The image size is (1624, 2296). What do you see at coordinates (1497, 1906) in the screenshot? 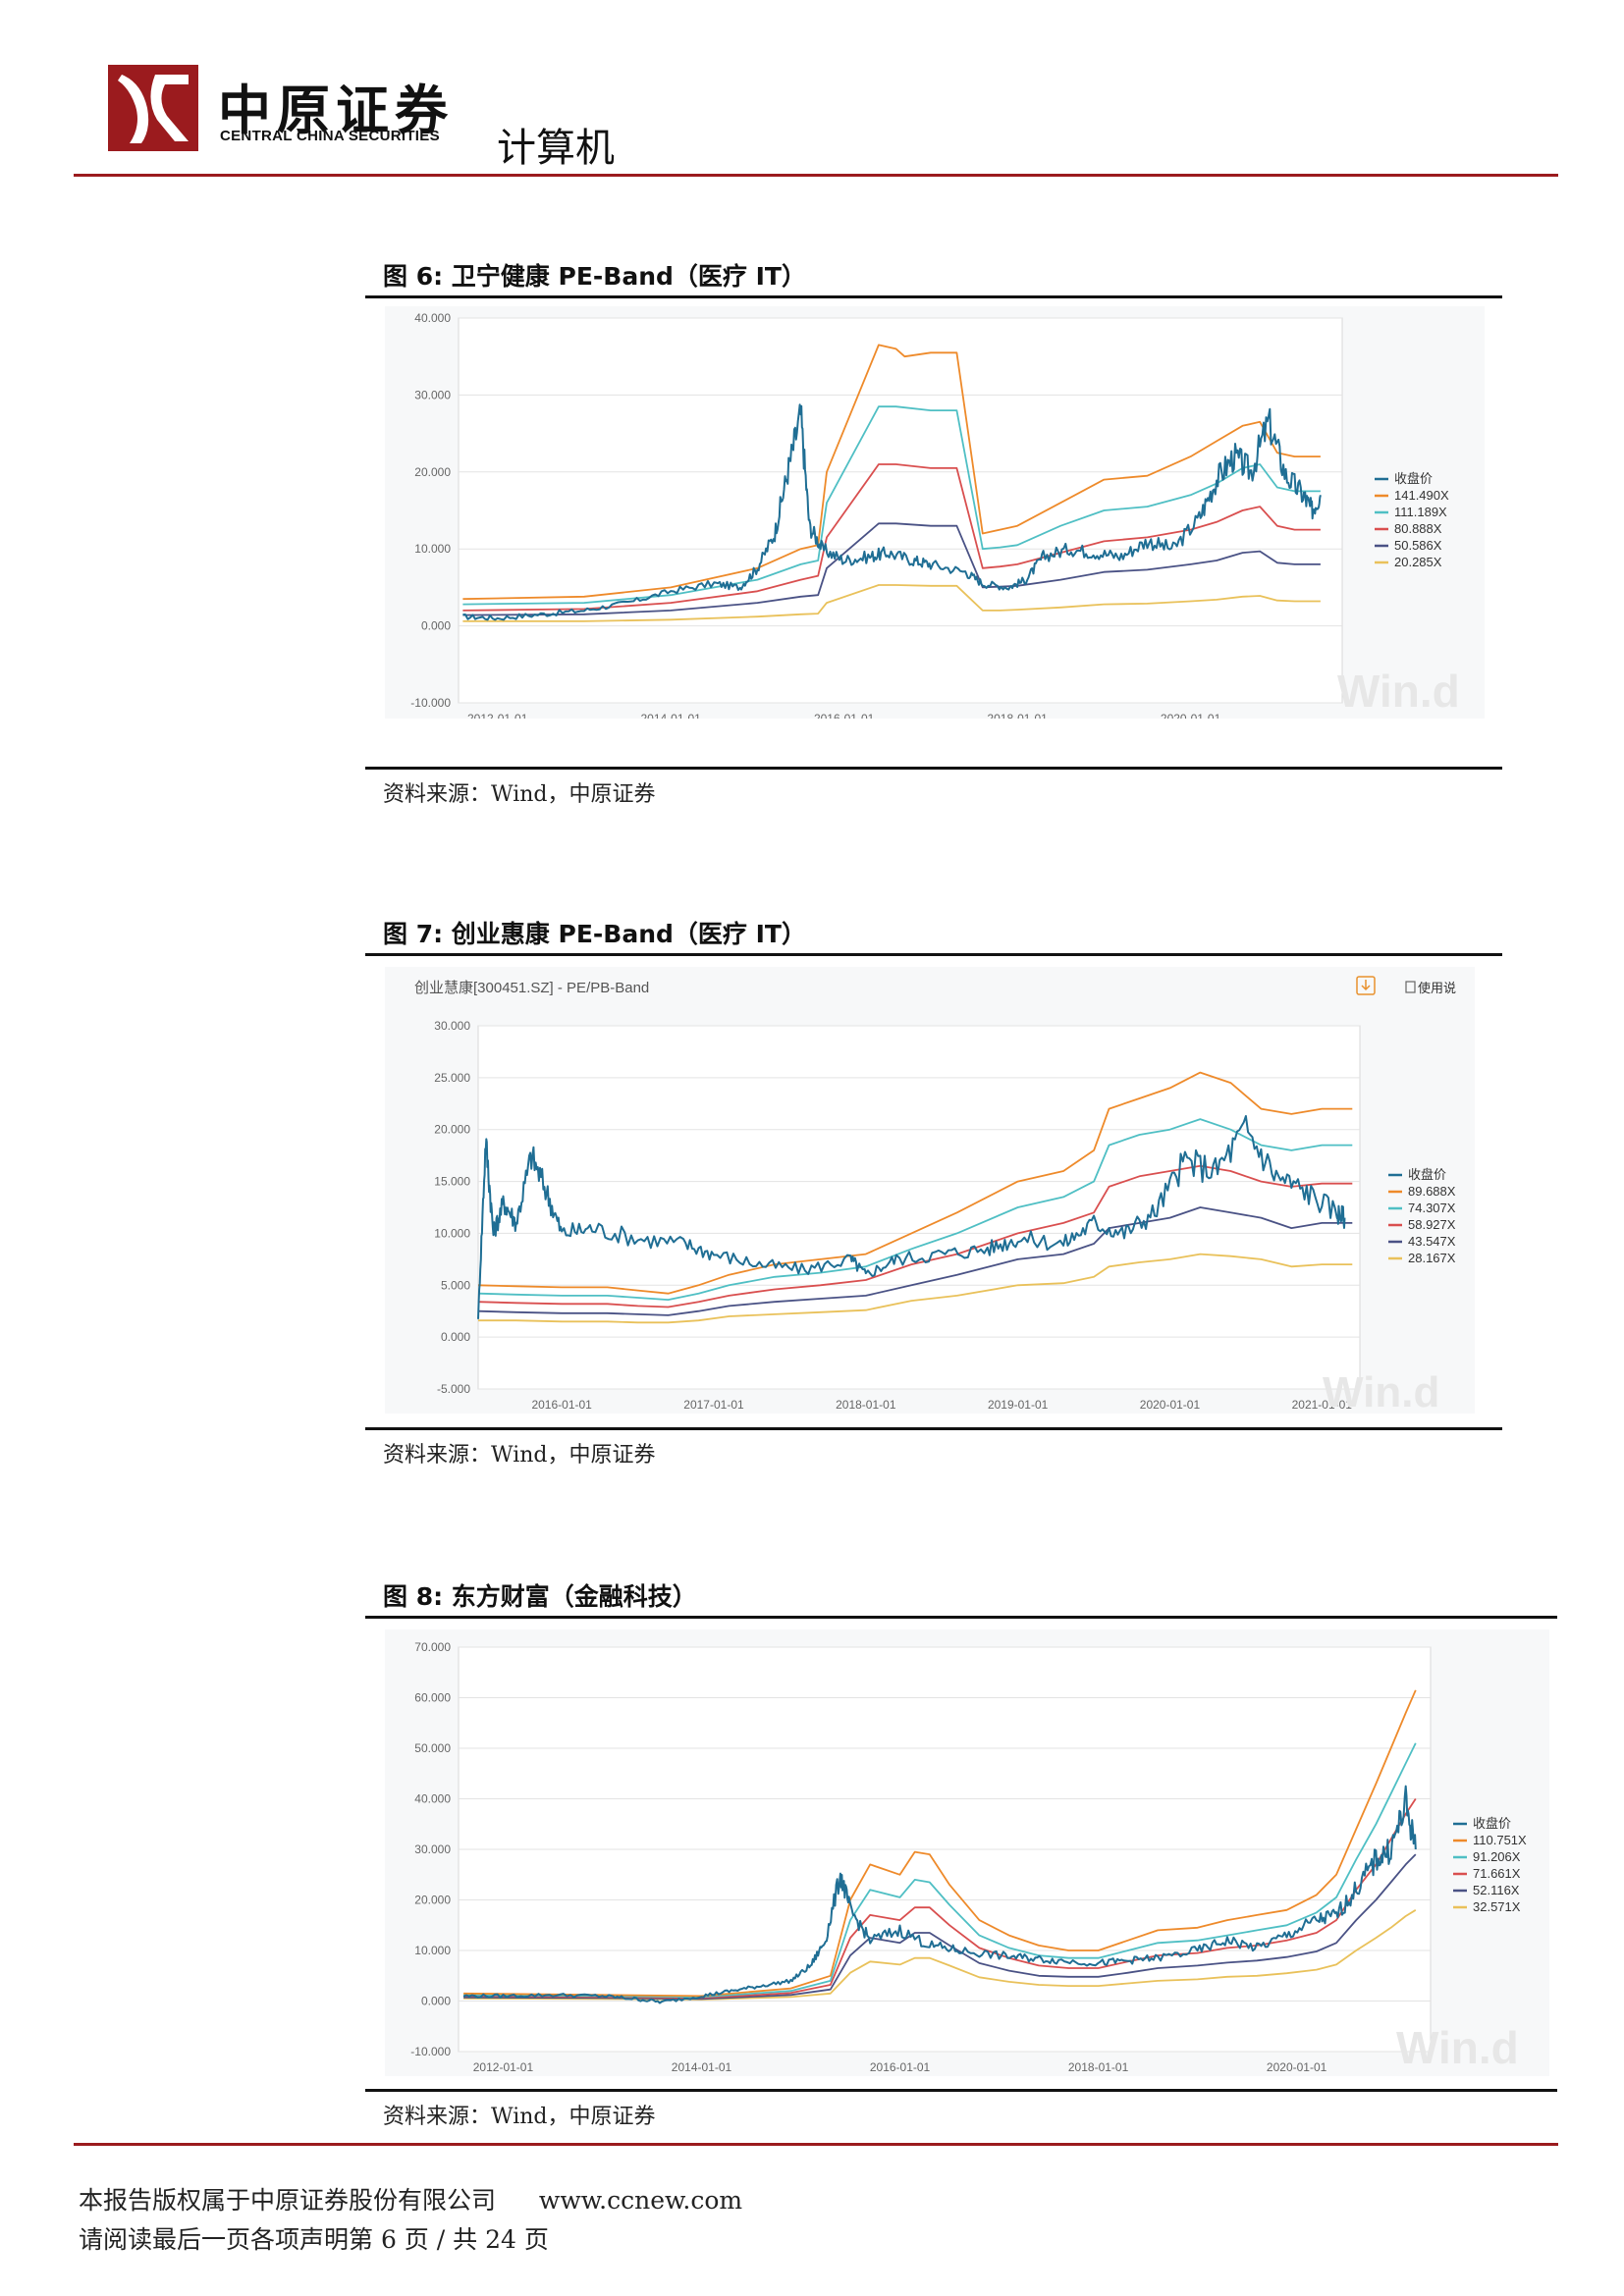
I see `legend-label: 32.571X` at bounding box center [1497, 1906].